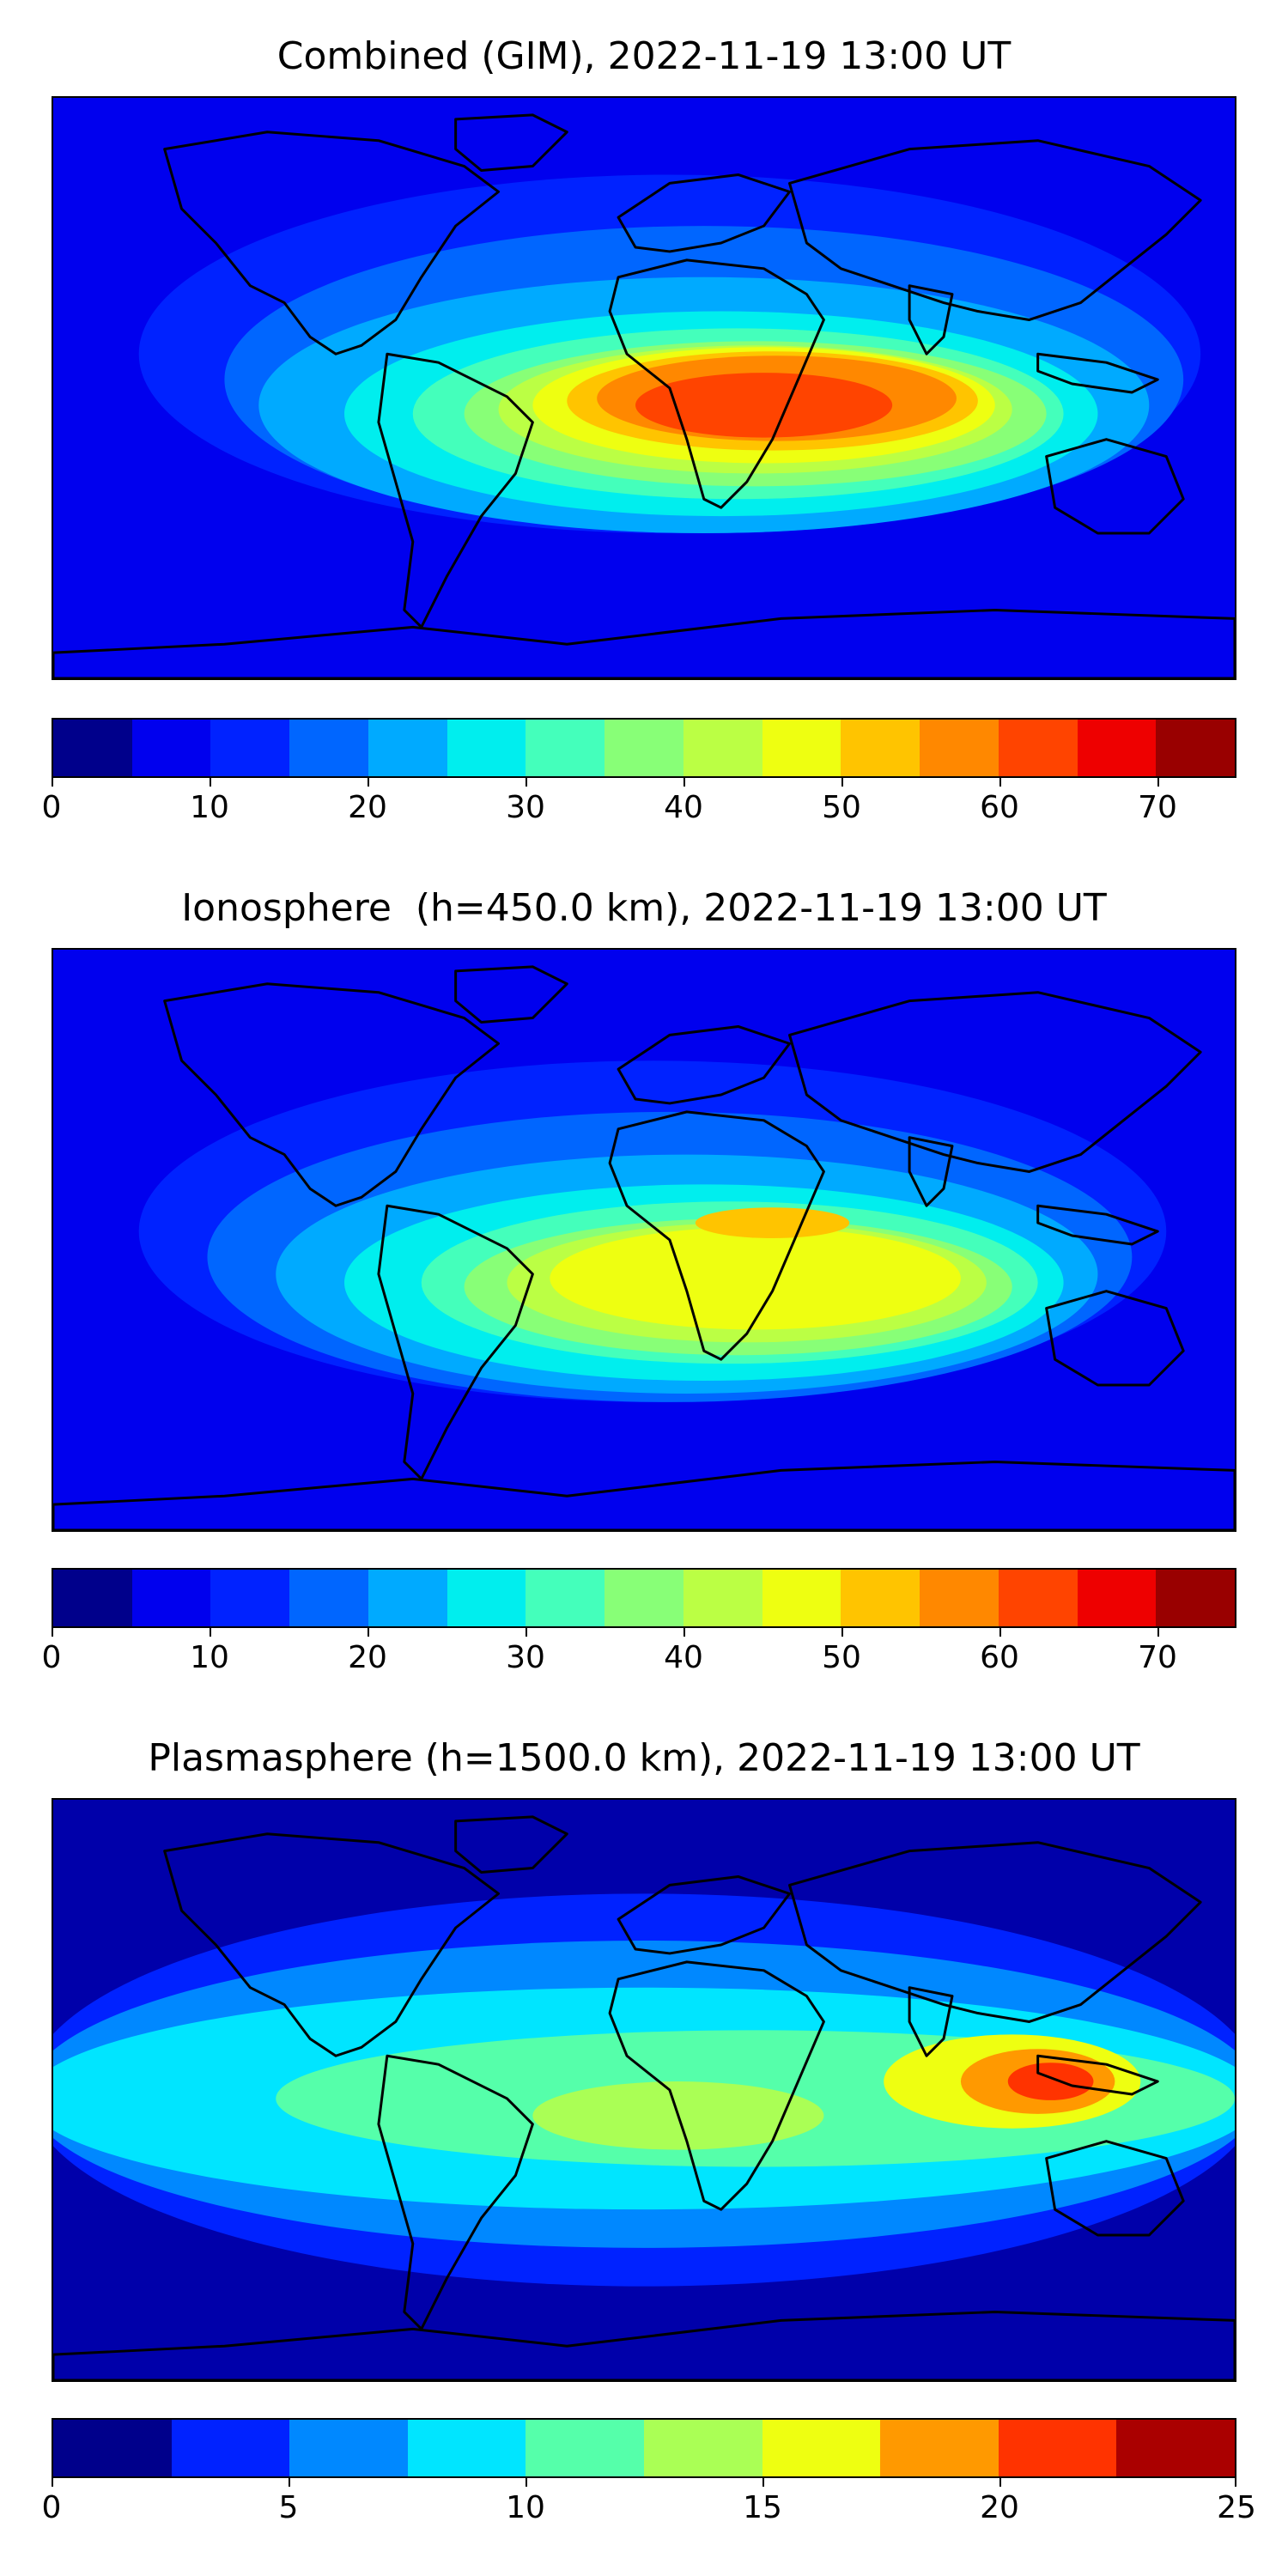  What do you see at coordinates (639, 803) in the screenshot?
I see `colorbar-ticks-combined: 0 10 20 30 40 50 60 70` at bounding box center [639, 803].